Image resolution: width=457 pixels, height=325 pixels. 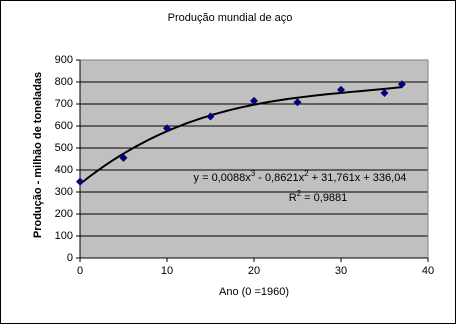 What do you see at coordinates (64, 236) in the screenshot?
I see `y-tick-label: 100` at bounding box center [64, 236].